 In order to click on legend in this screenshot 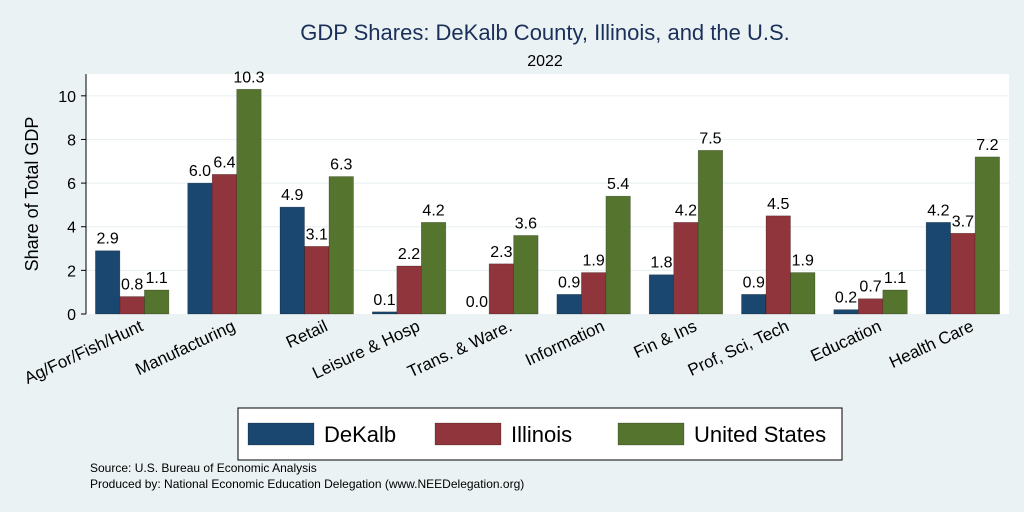, I will do `click(540, 434)`.